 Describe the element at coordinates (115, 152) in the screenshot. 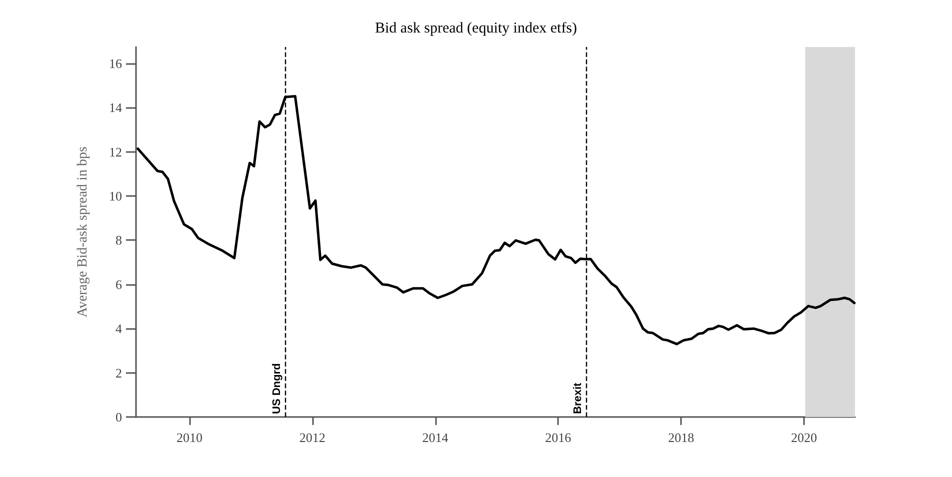

I see `y-tick-label: 12` at that location.